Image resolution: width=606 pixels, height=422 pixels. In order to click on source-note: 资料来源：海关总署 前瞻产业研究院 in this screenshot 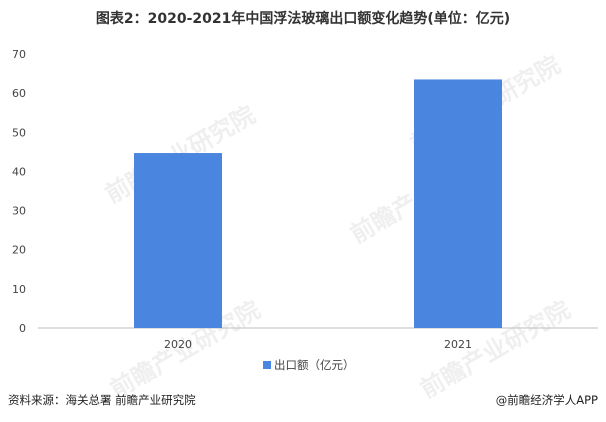, I will do `click(102, 400)`.